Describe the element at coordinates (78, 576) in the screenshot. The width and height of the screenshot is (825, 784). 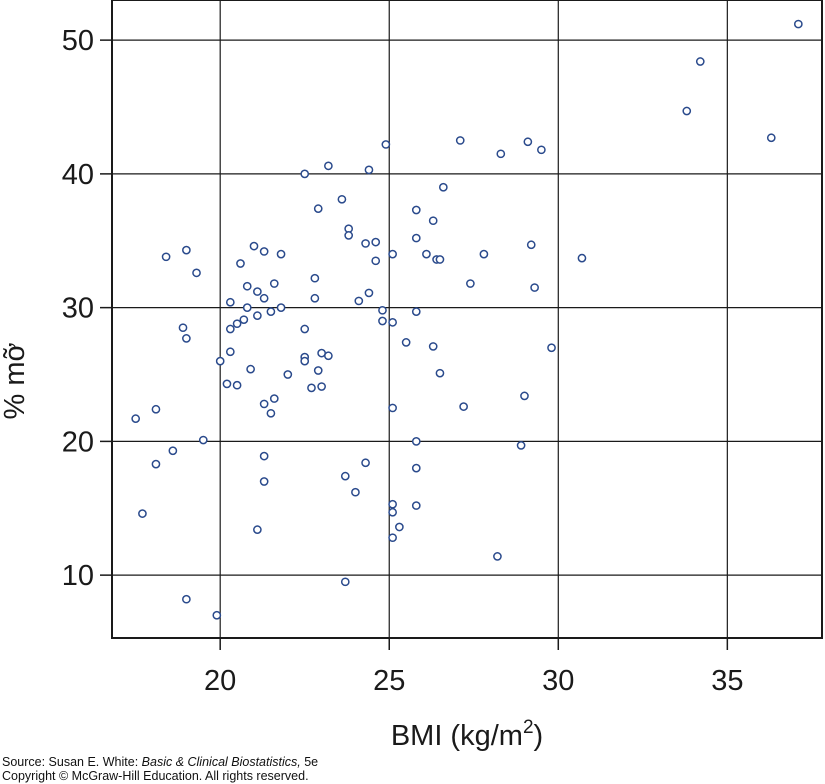
I see `y-tick-label: 10` at that location.